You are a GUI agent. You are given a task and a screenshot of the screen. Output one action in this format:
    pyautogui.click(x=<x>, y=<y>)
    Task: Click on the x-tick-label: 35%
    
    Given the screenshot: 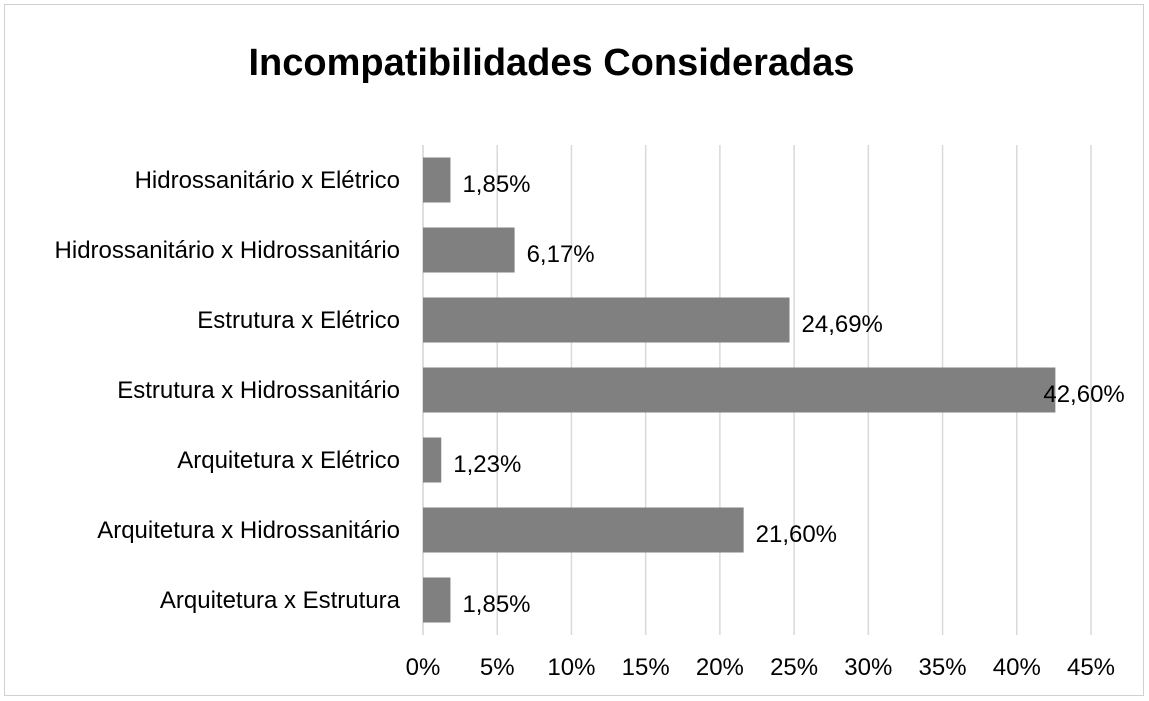 What is the action you would take?
    pyautogui.click(x=943, y=667)
    